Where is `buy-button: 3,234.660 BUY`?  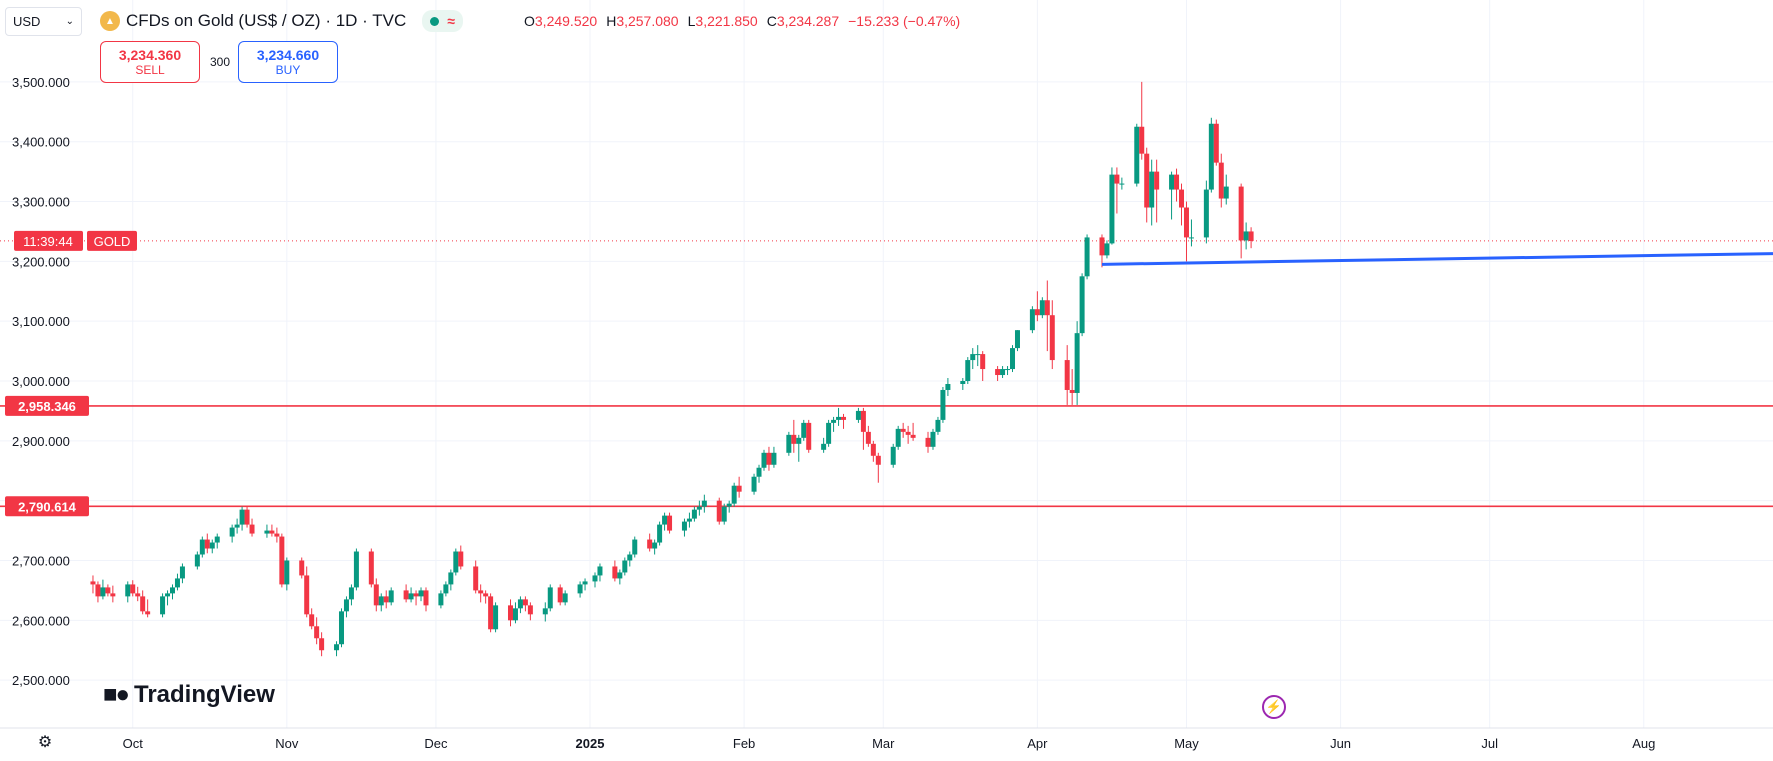 buy-button: 3,234.660 BUY is located at coordinates (288, 62).